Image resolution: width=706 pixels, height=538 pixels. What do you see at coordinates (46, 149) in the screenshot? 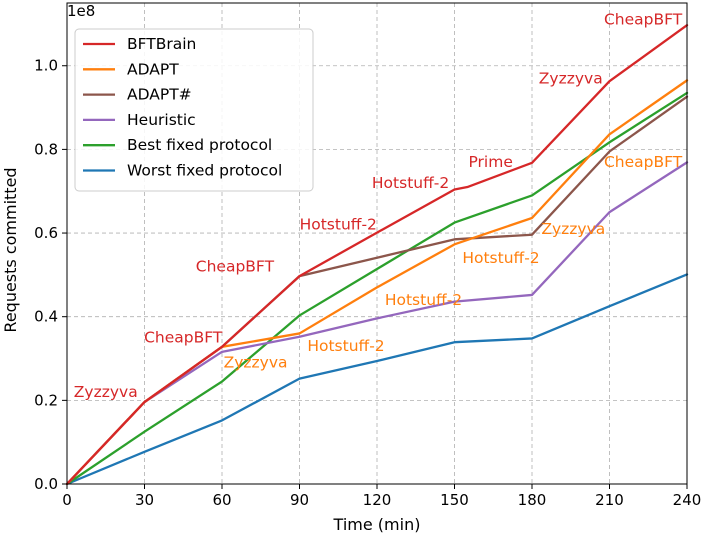
I see `y-tick-label: 0.8` at bounding box center [46, 149].